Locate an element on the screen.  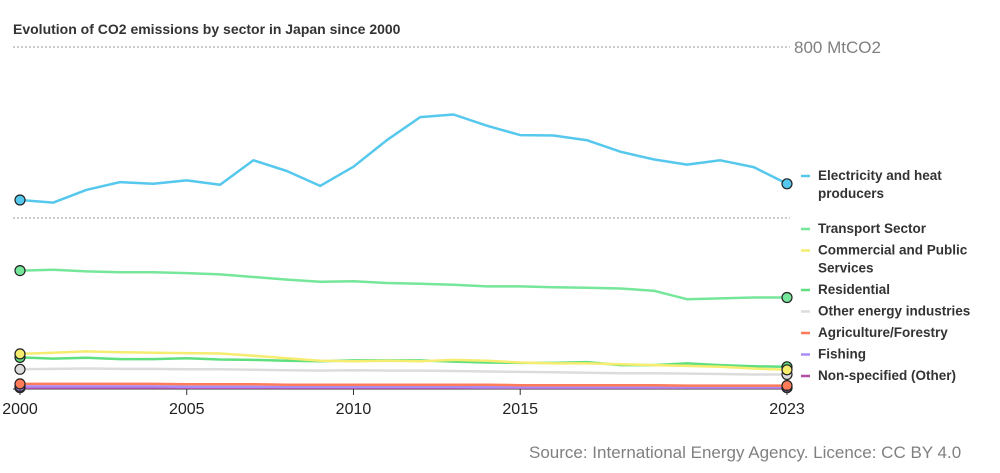
series-point-electricity-and-heat-producers-end is located at coordinates (787, 184).